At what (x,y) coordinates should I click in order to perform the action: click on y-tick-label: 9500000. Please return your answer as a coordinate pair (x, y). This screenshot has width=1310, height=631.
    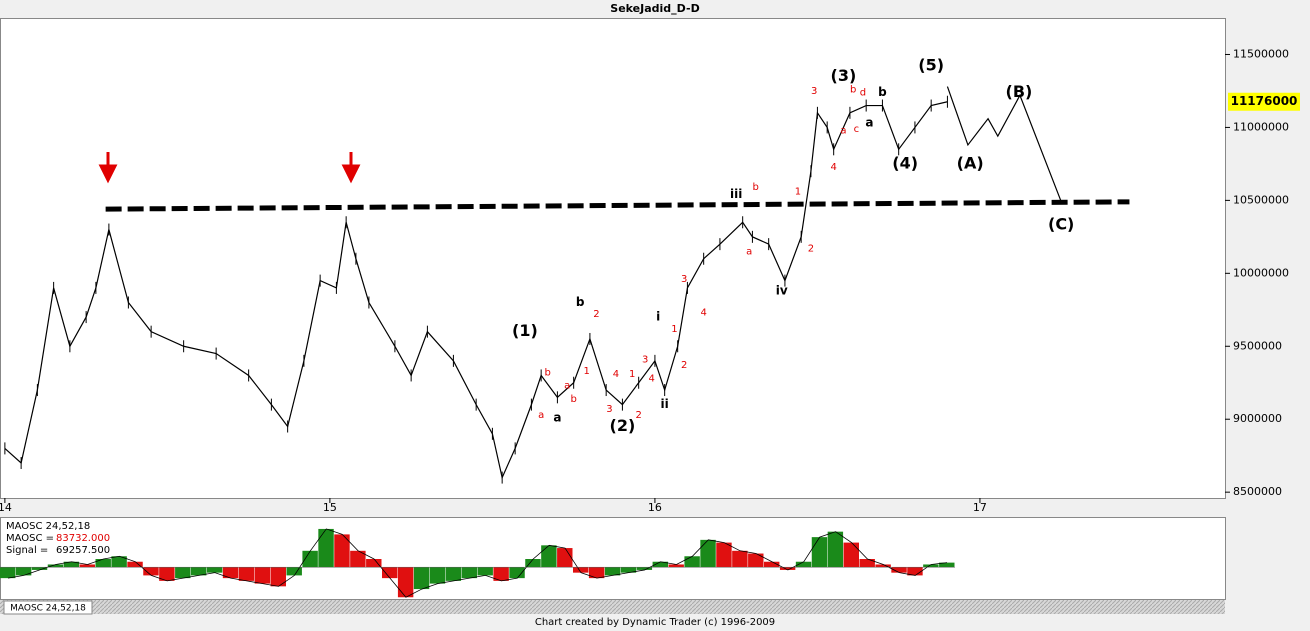
    Looking at the image, I should click on (1257, 345).